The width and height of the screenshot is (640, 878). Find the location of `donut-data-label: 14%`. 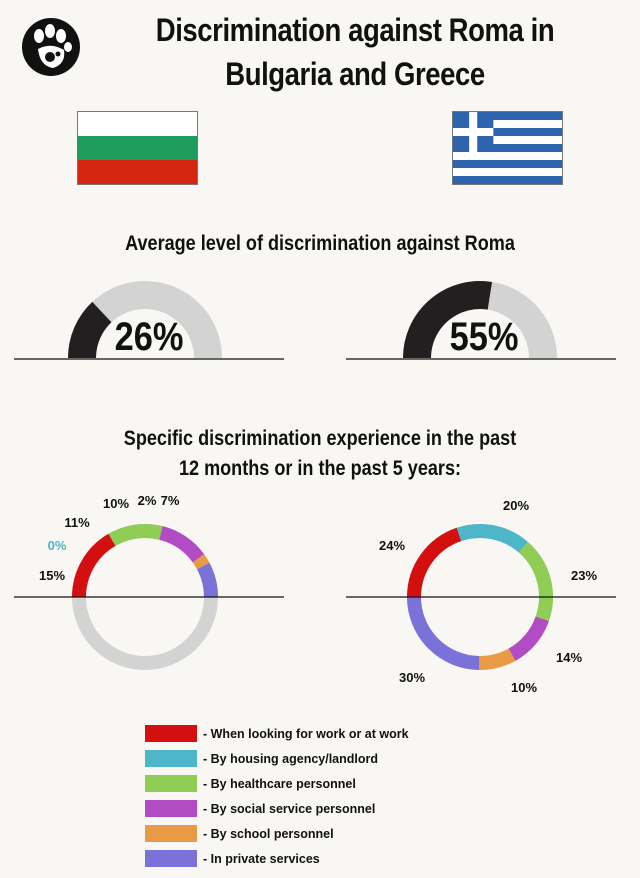

donut-data-label: 14% is located at coordinates (569, 657).